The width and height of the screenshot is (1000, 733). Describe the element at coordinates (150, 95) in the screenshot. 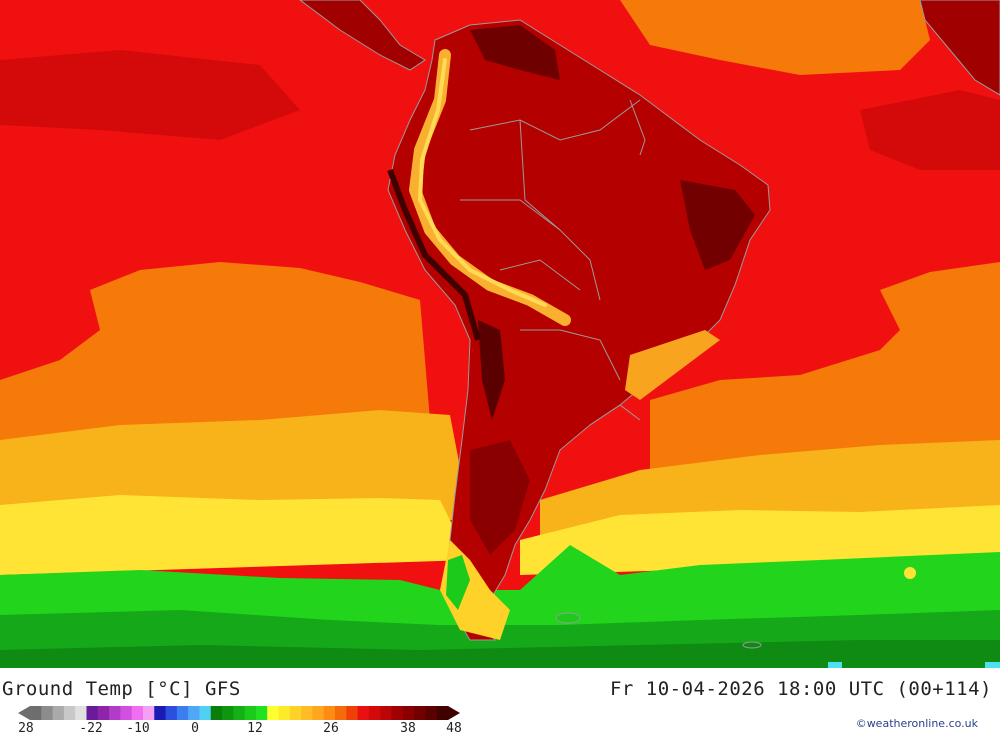

I see `ocean-hot-patch` at that location.